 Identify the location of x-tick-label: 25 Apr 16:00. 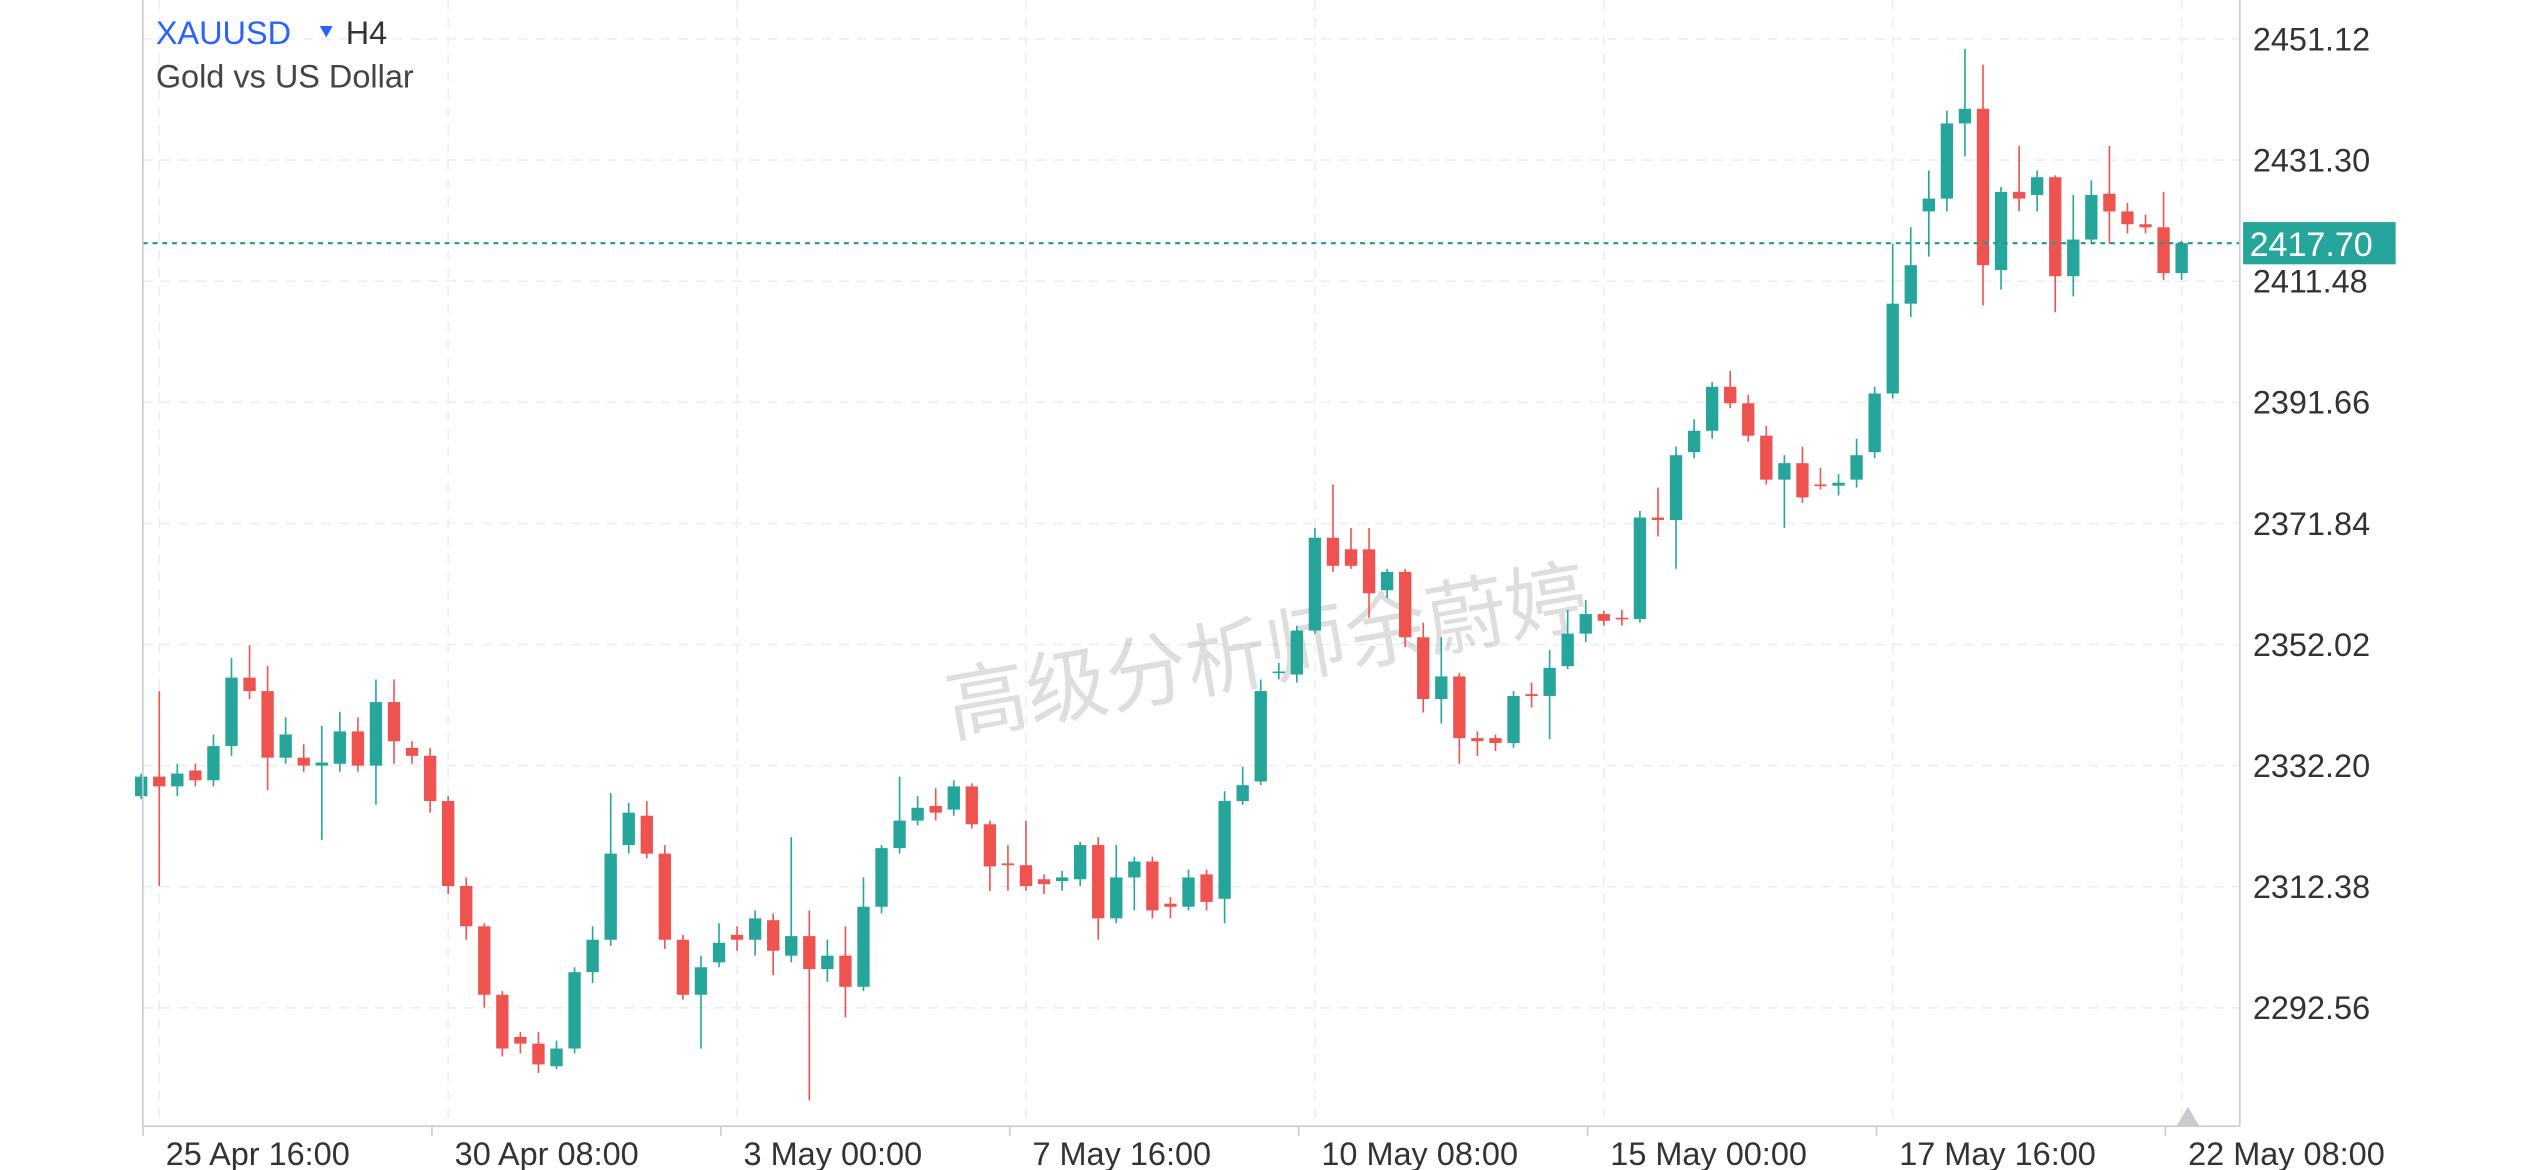
(258, 1153).